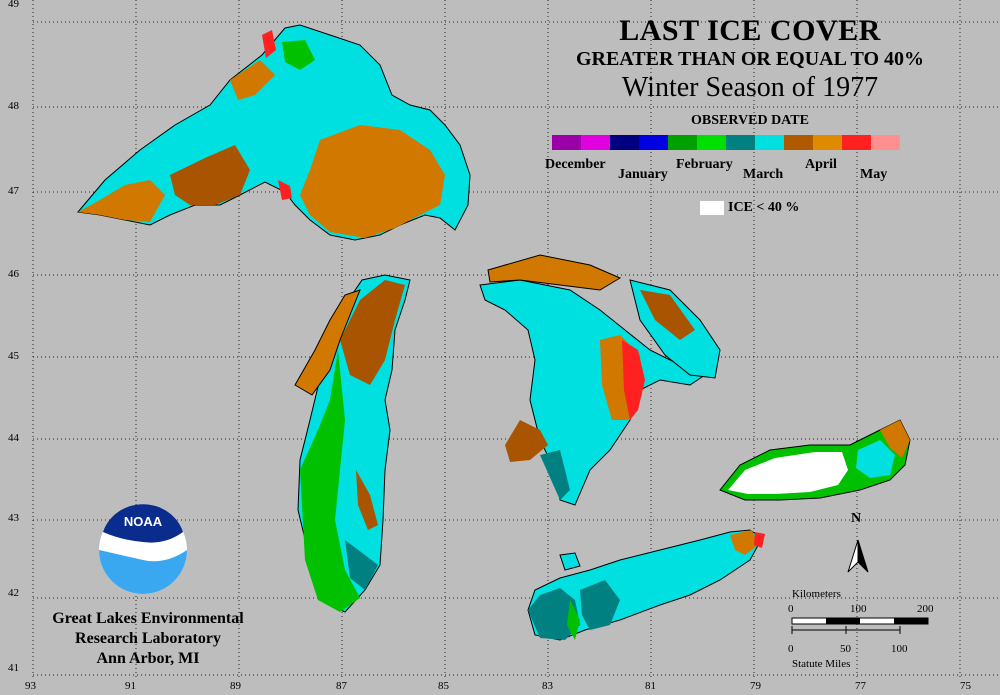 The width and height of the screenshot is (1000, 695). I want to click on scale-km-tick: 200, so click(925, 609).